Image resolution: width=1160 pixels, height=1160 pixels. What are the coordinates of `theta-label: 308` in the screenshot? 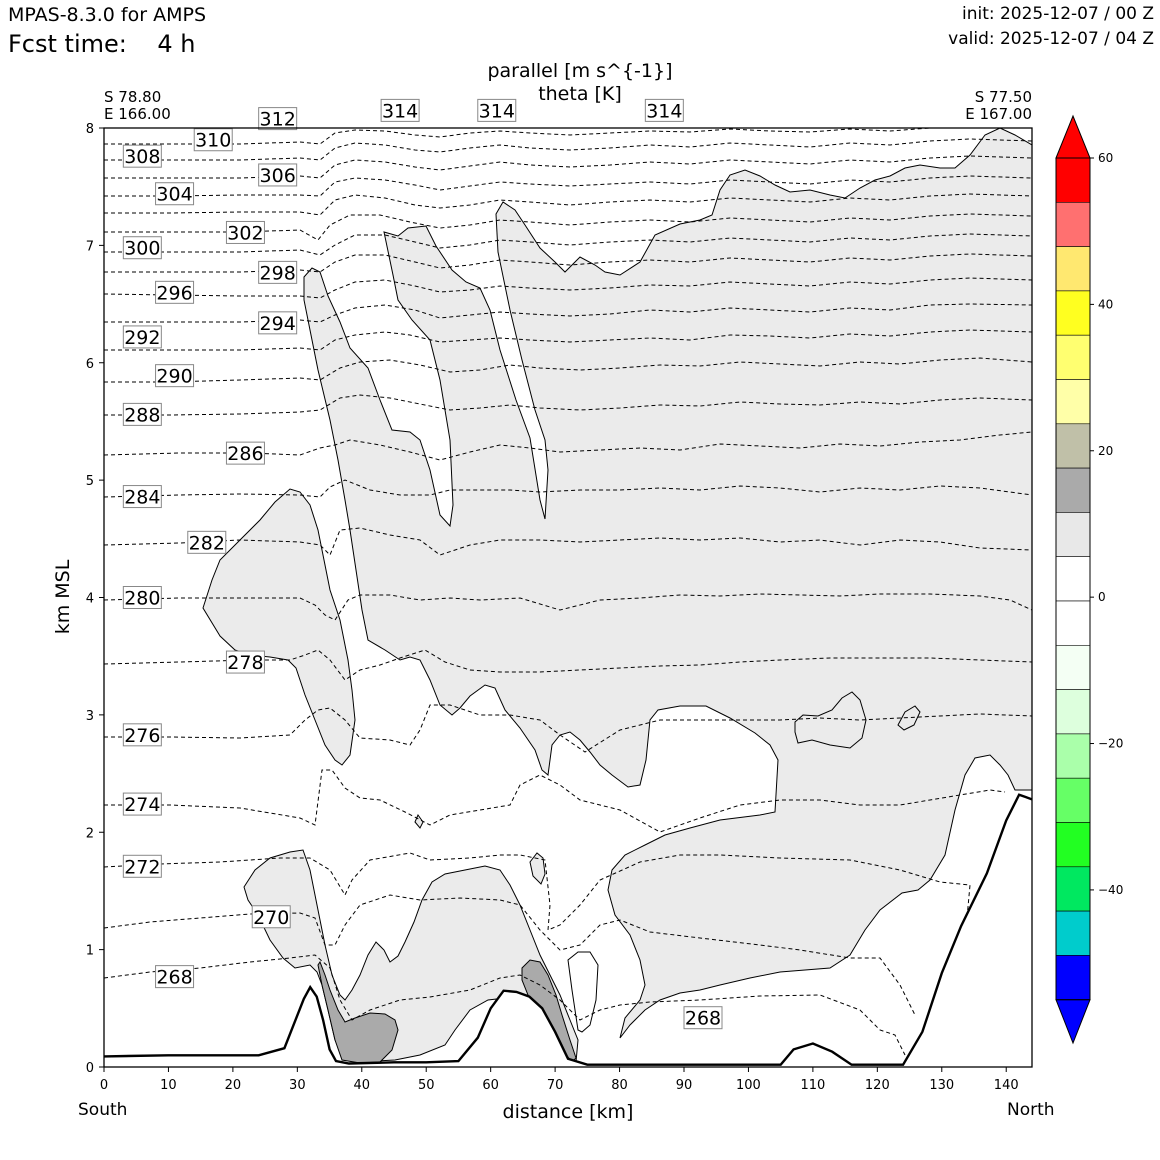 It's located at (142, 156).